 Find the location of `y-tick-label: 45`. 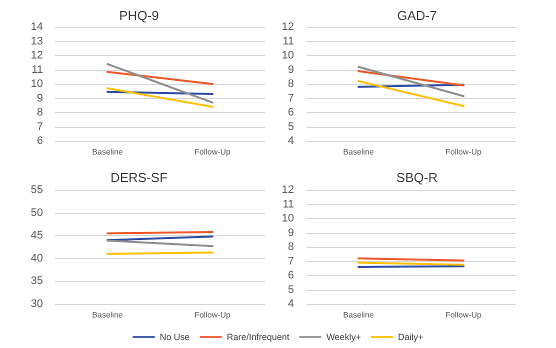

y-tick-label: 45 is located at coordinates (36, 236).